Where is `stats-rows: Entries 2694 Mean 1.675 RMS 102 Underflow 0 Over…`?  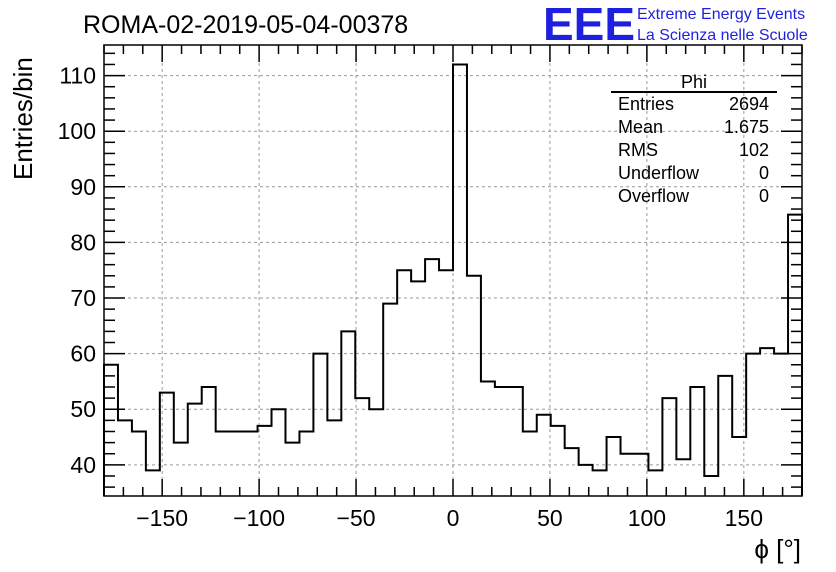 stats-rows: Entries 2694 Mean 1.675 RMS 102 Underflow 0 Over… is located at coordinates (693, 150).